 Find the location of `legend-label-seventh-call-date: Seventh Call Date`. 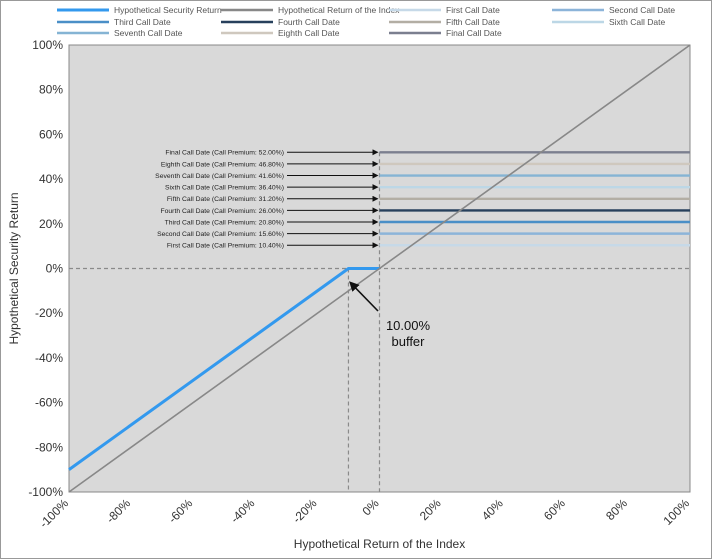

legend-label-seventh-call-date: Seventh Call Date is located at coordinates (148, 33).